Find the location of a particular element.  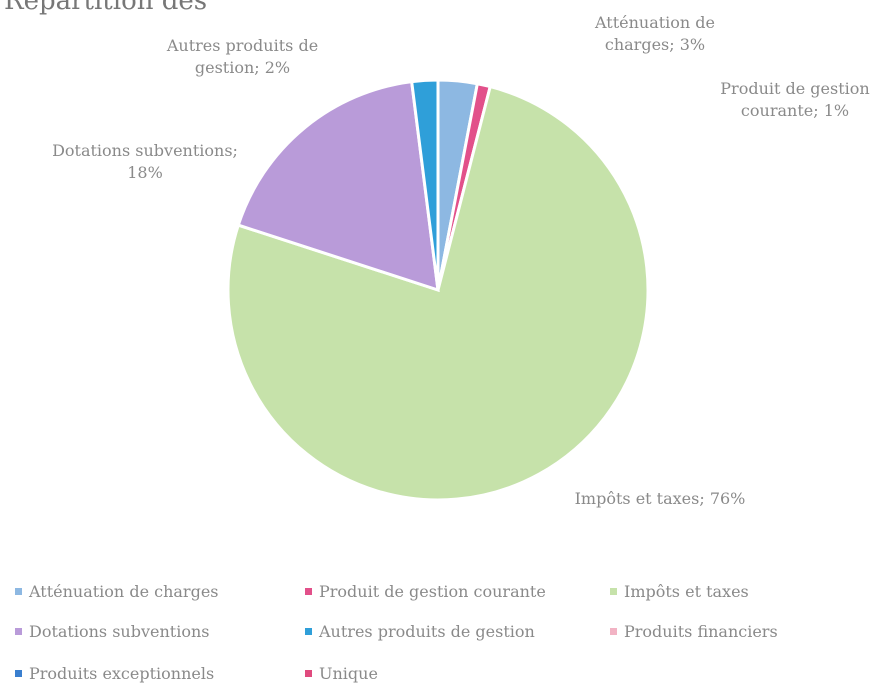

data-label: Autres produits de gestion; 2% is located at coordinates (242, 56).